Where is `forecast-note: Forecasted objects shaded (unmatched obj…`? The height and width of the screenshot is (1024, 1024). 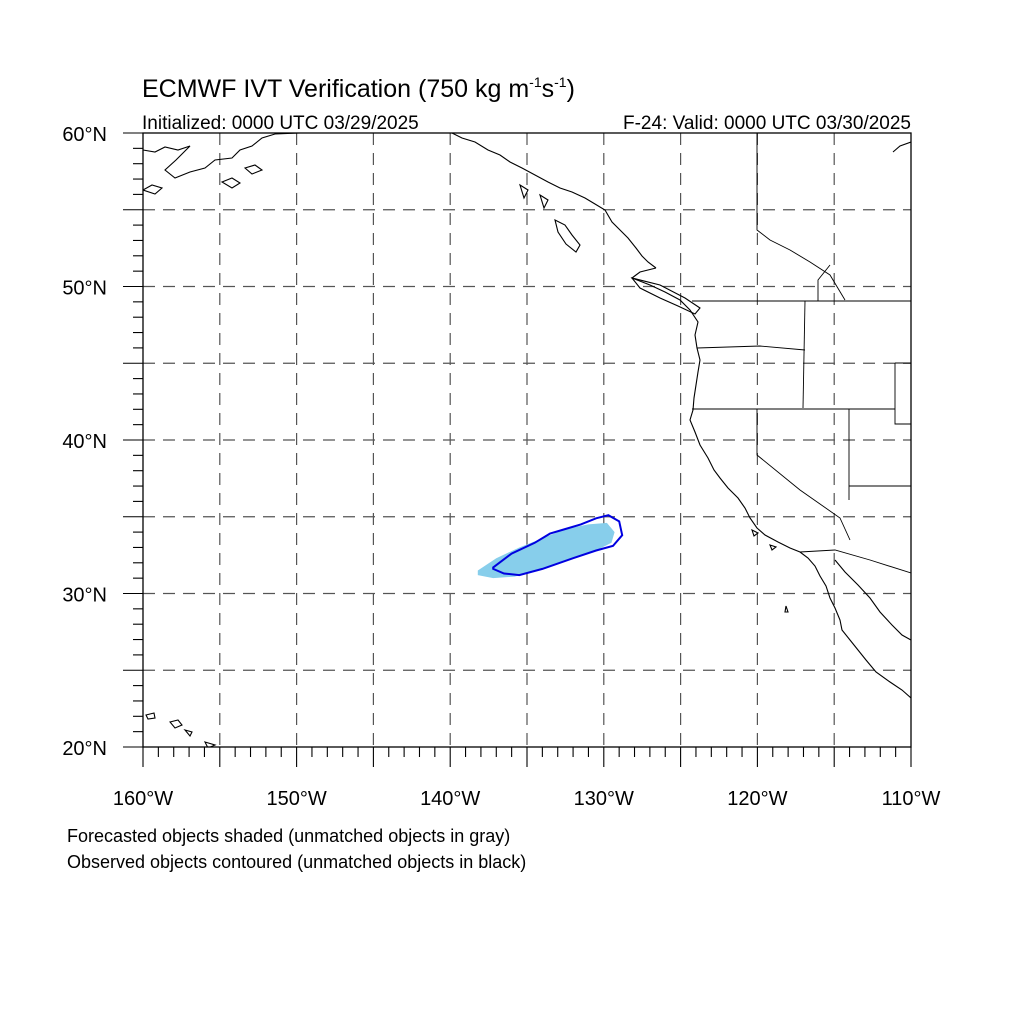 forecast-note: Forecasted objects shaded (unmatched obj… is located at coordinates (288, 836).